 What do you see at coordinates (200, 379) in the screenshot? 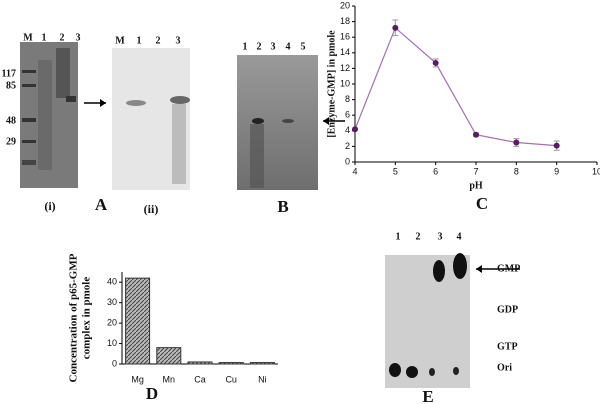
I see `x-tick-label: Ca` at bounding box center [200, 379].